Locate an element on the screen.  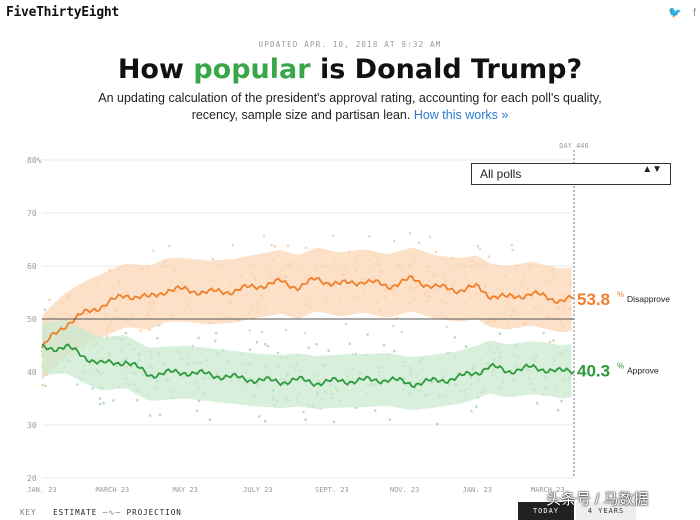
line-disapprove is located at coordinates (308, 312).